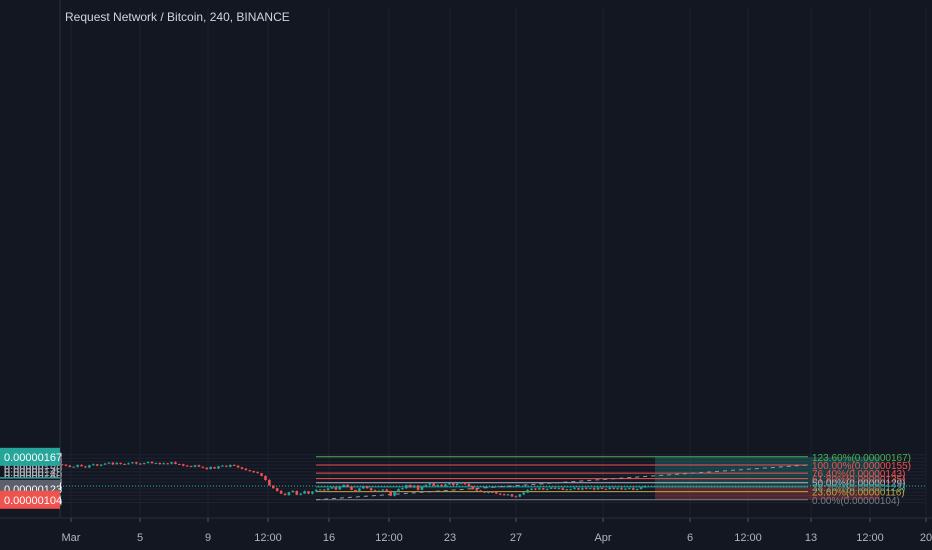 Image resolution: width=932 pixels, height=550 pixels. I want to click on time-tick-label: 9, so click(208, 538).